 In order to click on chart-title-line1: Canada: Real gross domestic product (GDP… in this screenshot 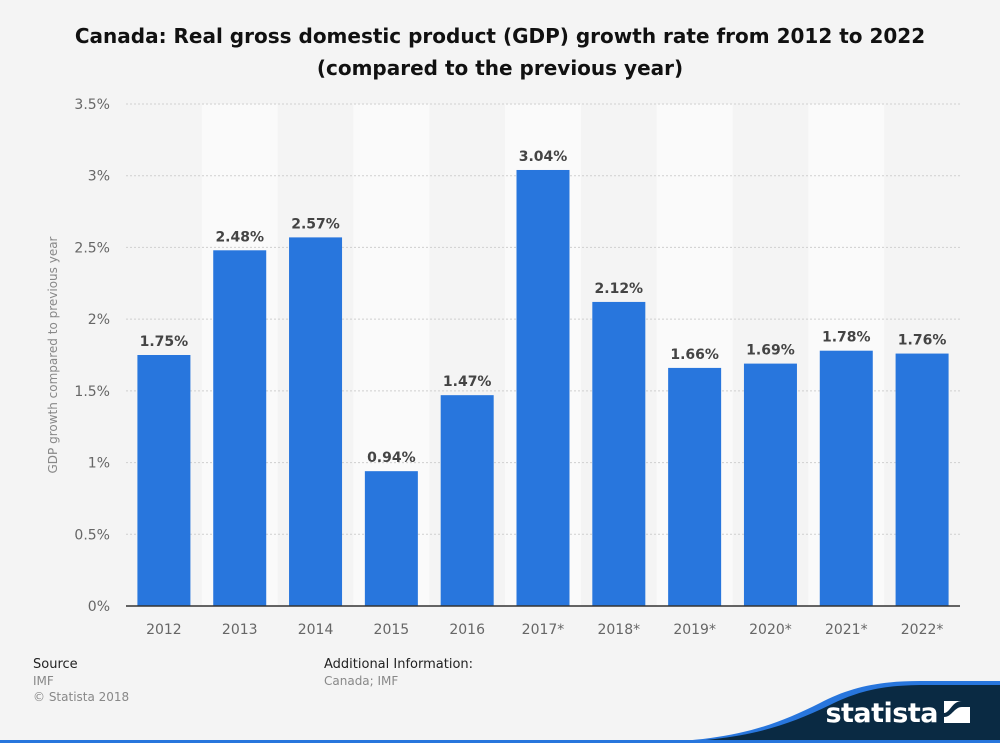, I will do `click(500, 36)`.